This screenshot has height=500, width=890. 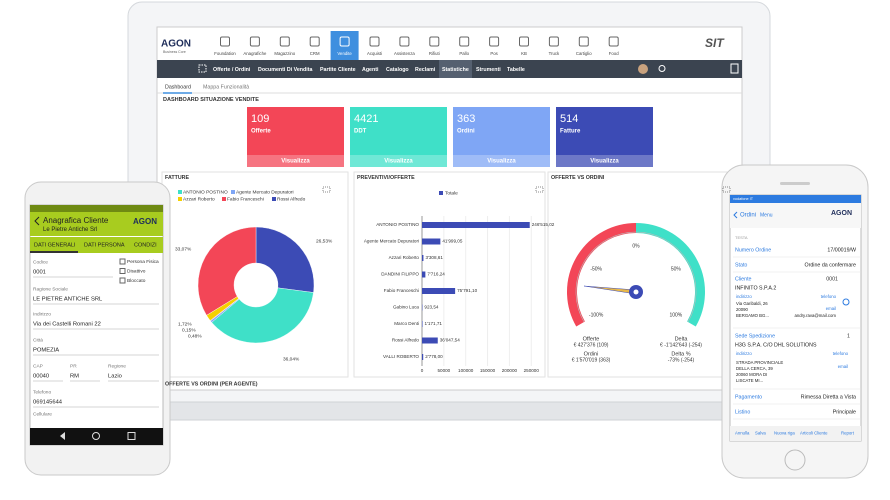 I want to click on module-label: Cartiglio, so click(x=584, y=53).